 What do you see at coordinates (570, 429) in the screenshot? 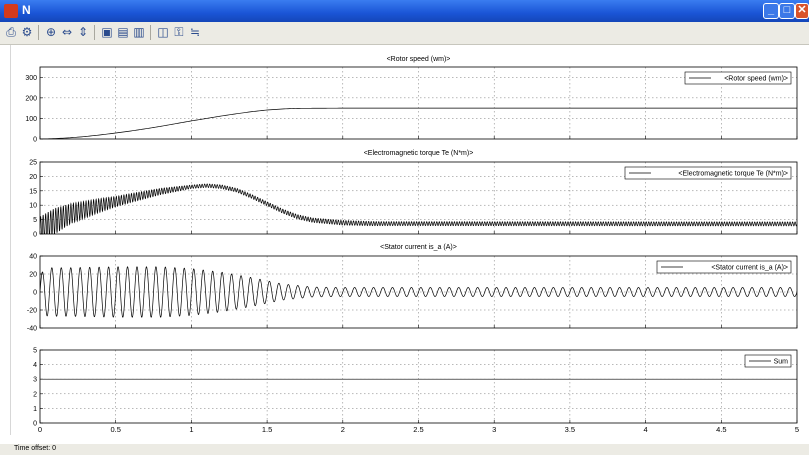
I see `x-tick-label: 3.5` at bounding box center [570, 429].